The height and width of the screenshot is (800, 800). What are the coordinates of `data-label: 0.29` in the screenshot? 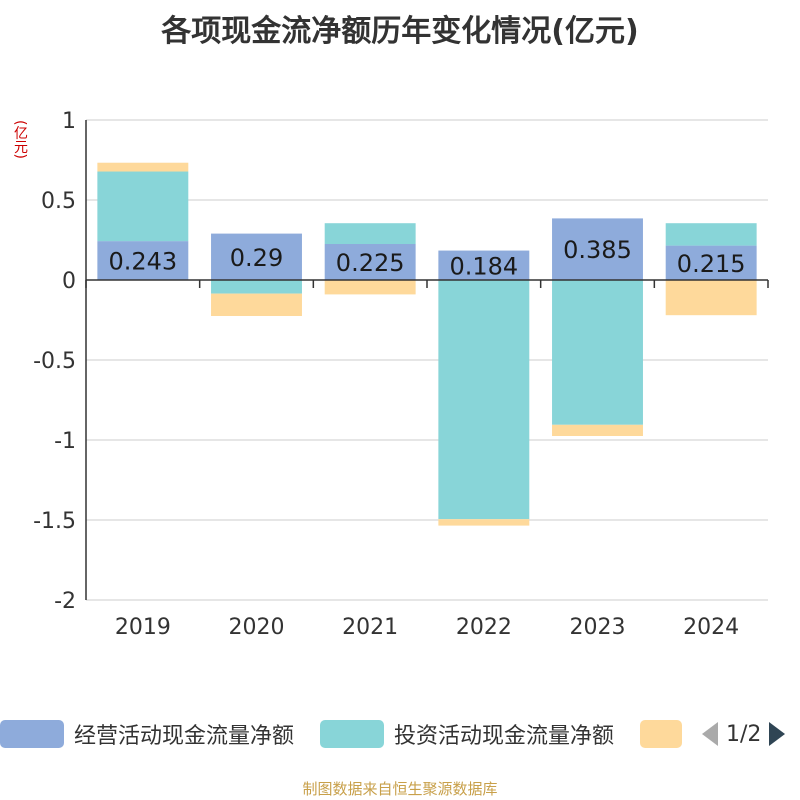 It's located at (256, 258).